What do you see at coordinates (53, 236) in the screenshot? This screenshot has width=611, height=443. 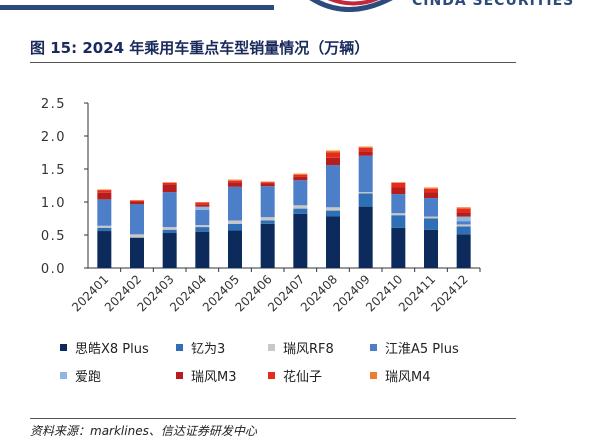 I see `y-tick-label: 0.5` at bounding box center [53, 236].